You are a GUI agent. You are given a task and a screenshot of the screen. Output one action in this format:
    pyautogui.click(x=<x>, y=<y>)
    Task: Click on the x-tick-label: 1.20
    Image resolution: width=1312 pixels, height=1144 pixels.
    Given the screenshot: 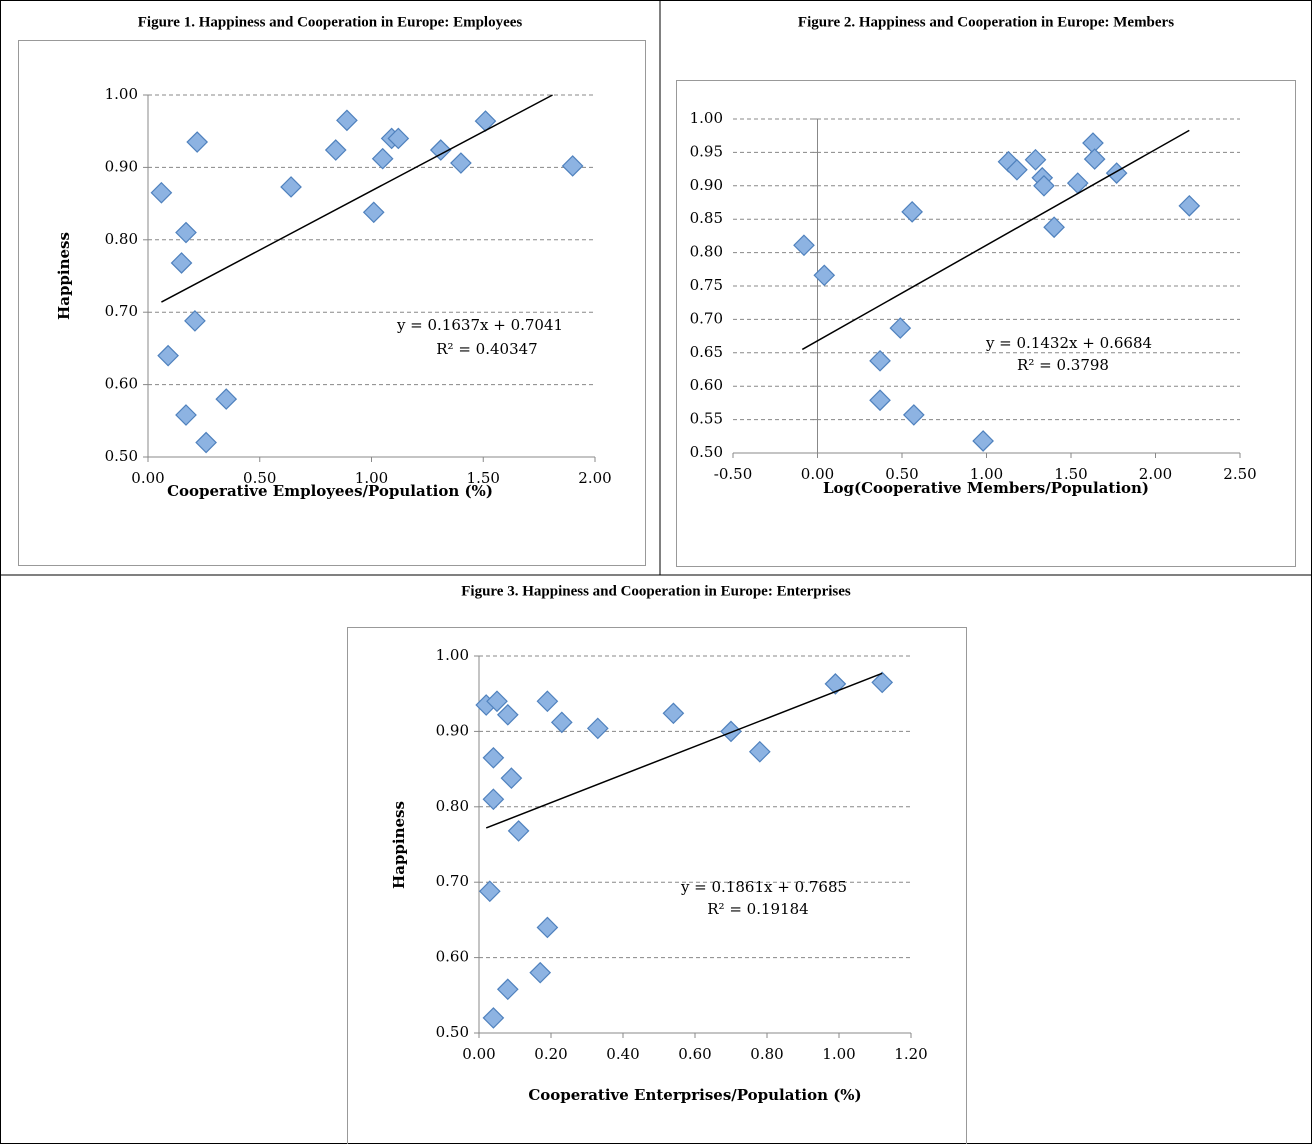 What is the action you would take?
    pyautogui.click(x=910, y=1054)
    